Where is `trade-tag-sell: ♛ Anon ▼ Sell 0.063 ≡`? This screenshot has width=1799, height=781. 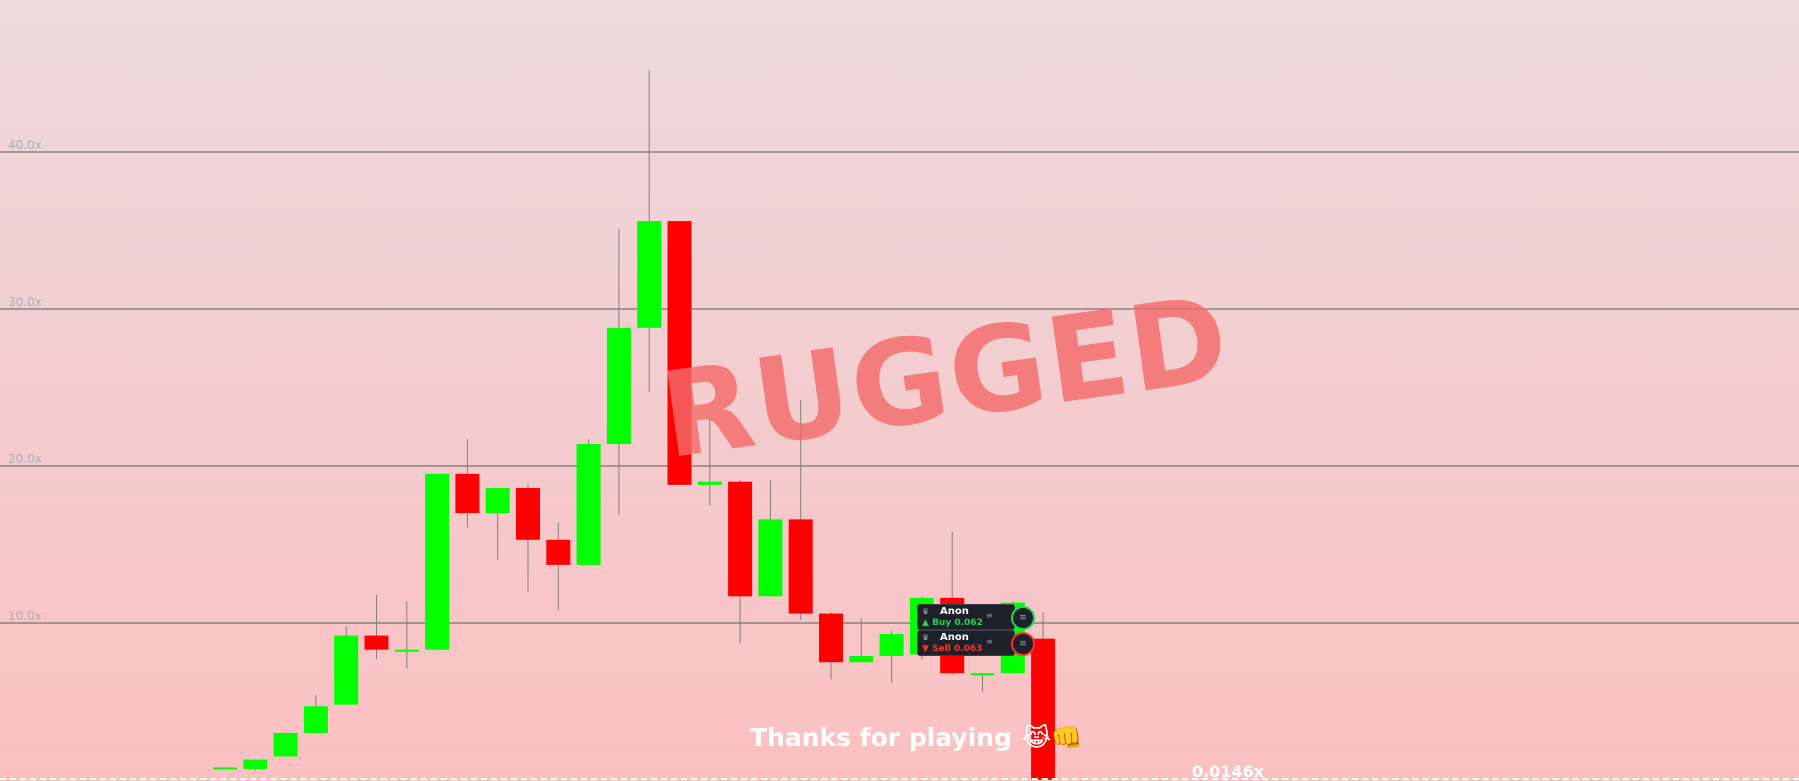 trade-tag-sell: ♛ Anon ▼ Sell 0.063 ≡ is located at coordinates (966, 643).